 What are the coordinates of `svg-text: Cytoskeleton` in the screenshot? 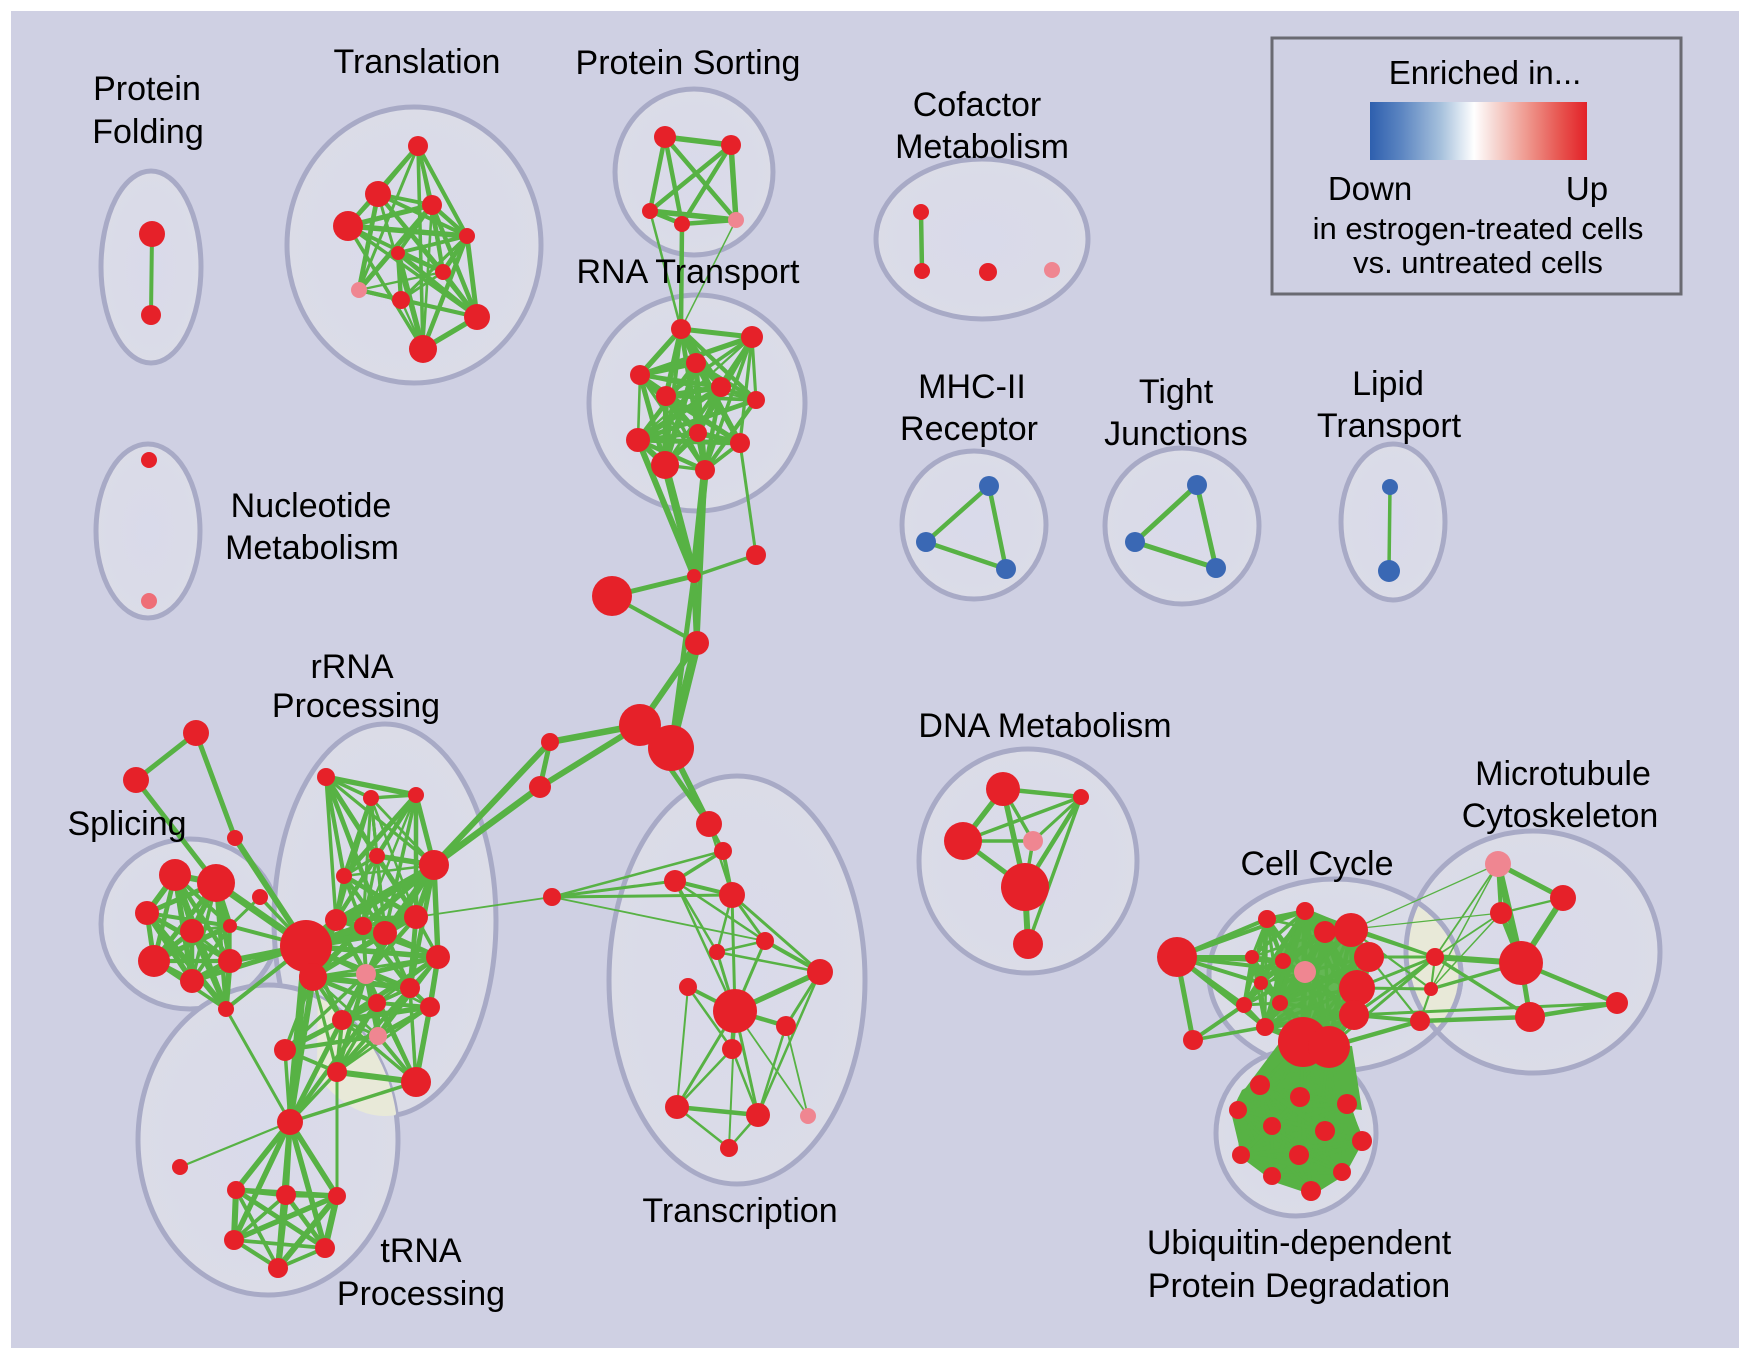 It's located at (1560, 816).